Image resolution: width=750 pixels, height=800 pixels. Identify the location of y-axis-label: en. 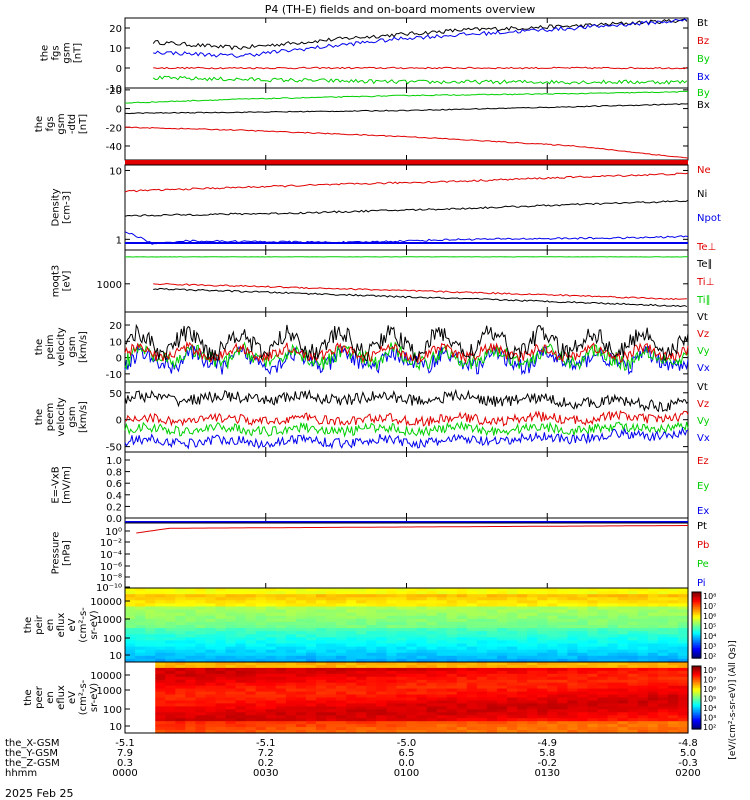
(50, 697).